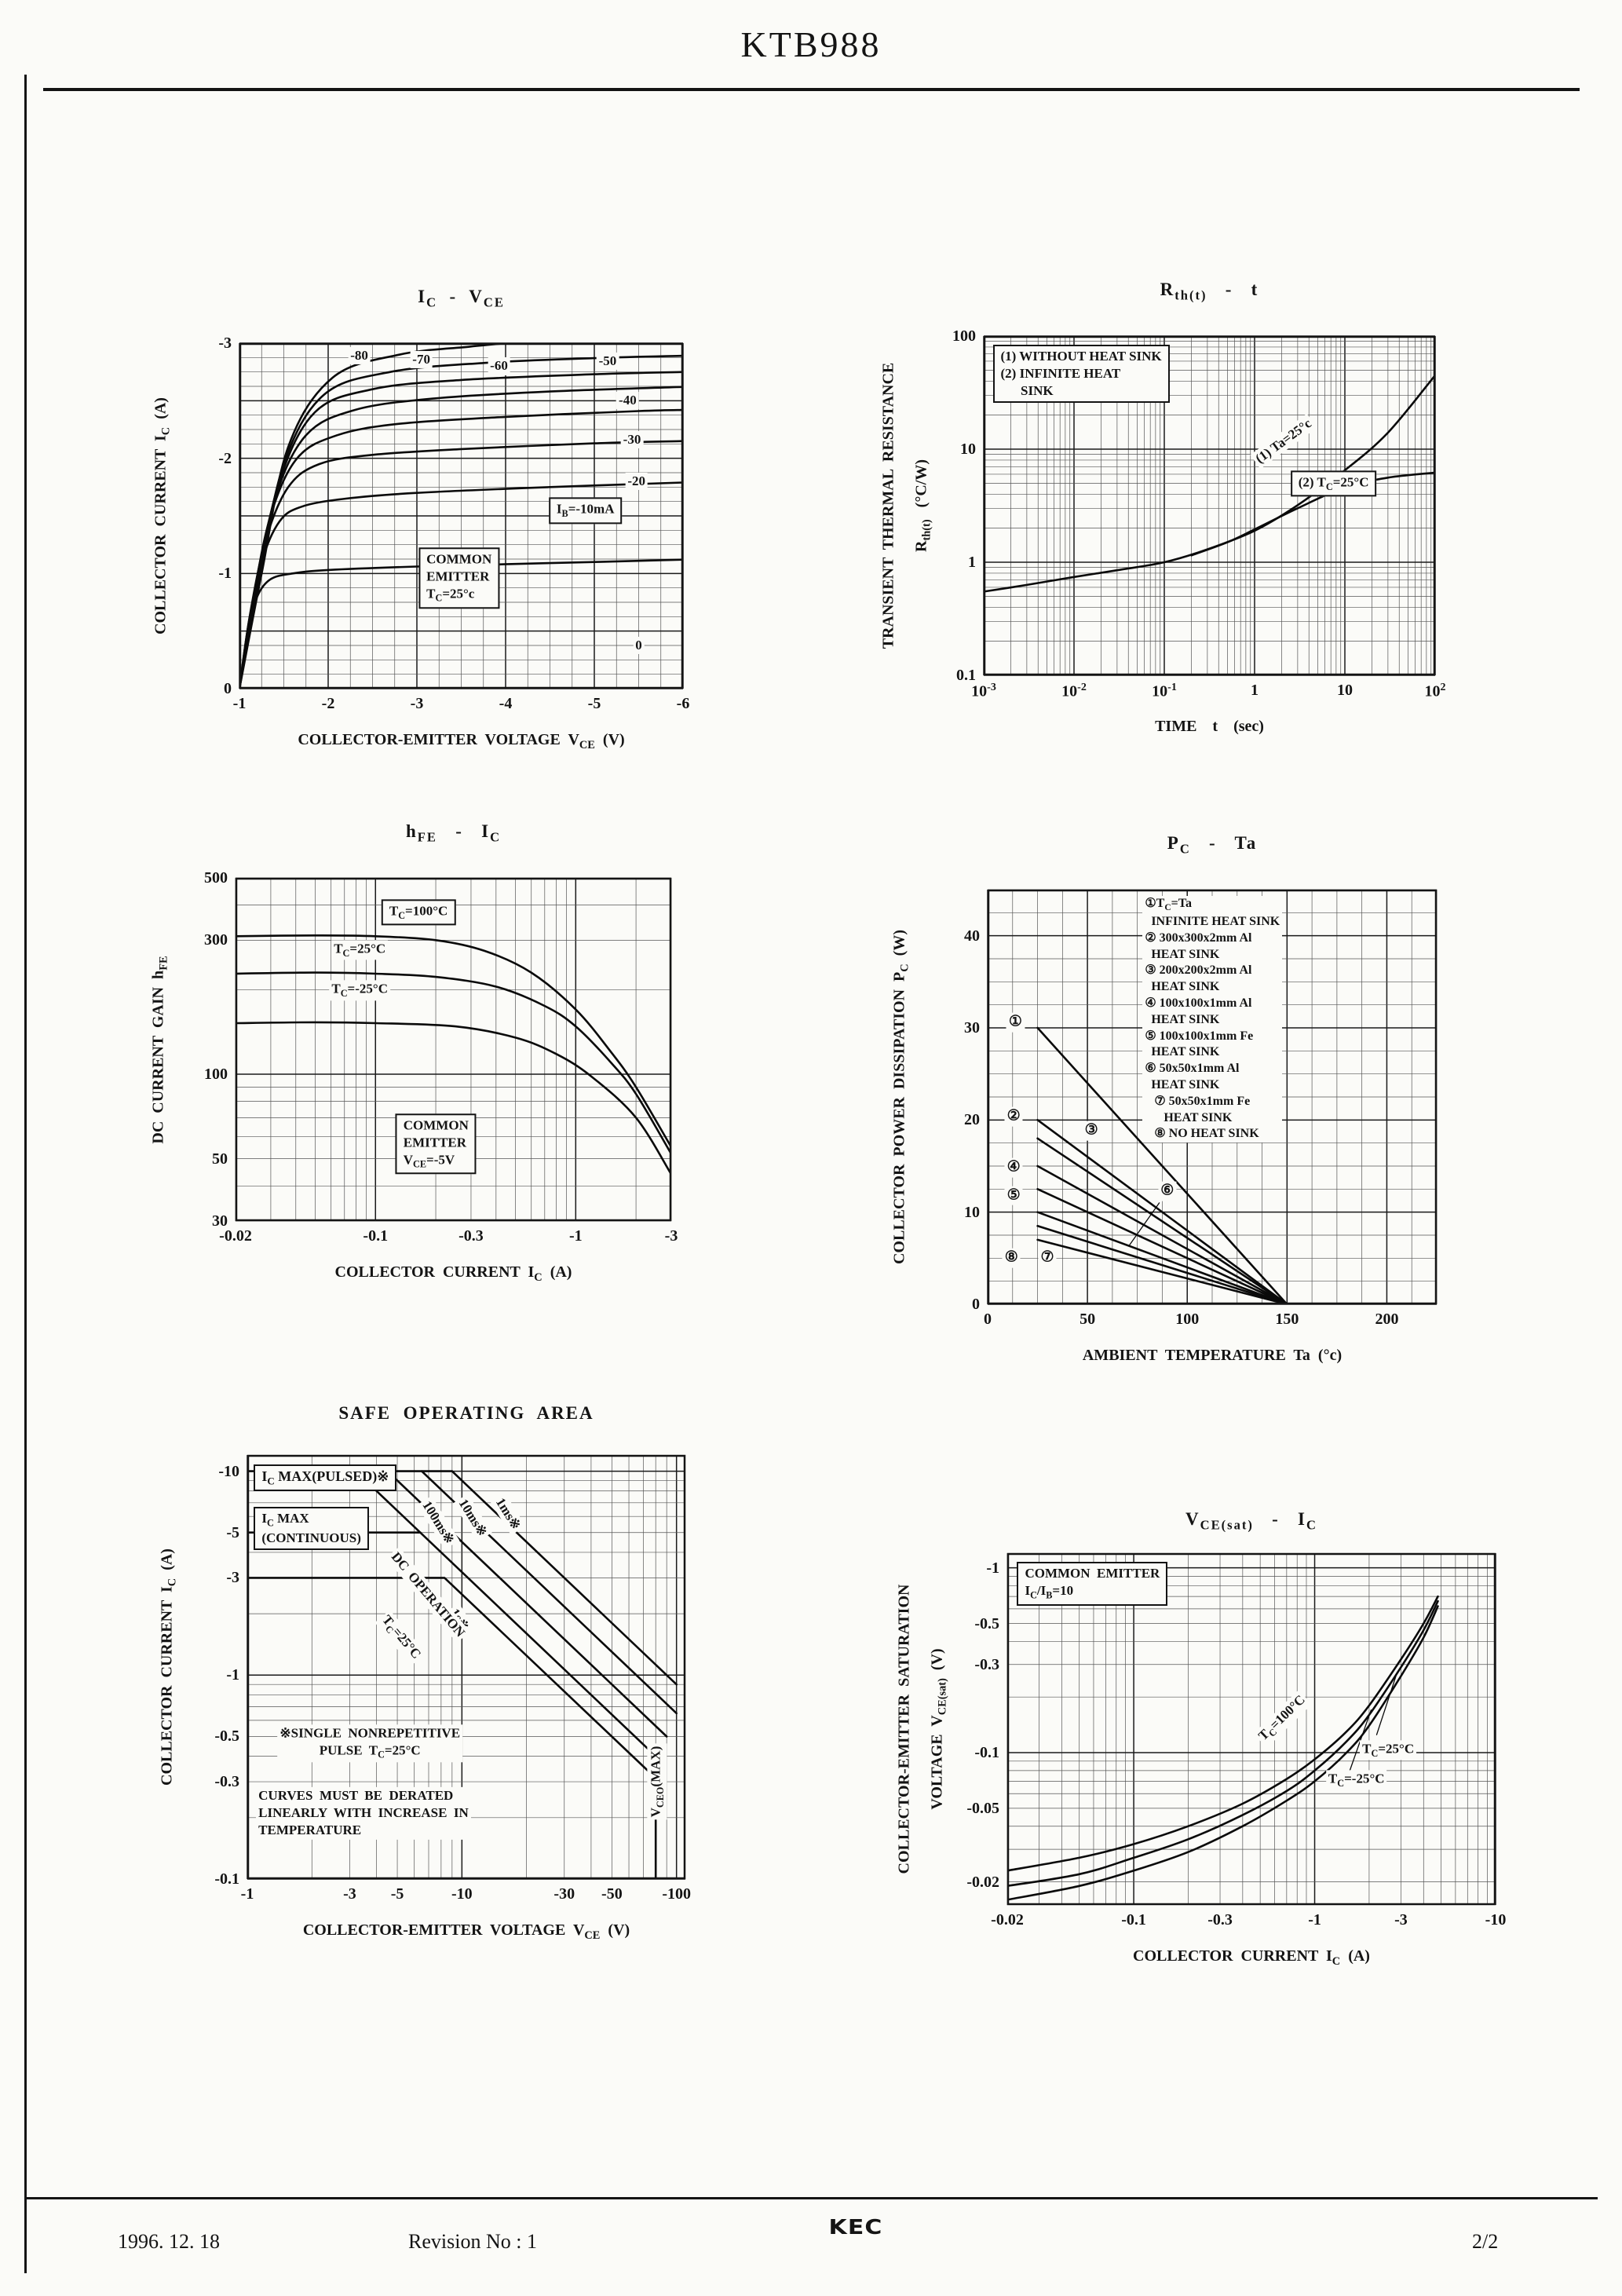 The height and width of the screenshot is (2296, 1622). Describe the element at coordinates (1387, 1319) in the screenshot. I see `x-tick-label: 200` at that location.